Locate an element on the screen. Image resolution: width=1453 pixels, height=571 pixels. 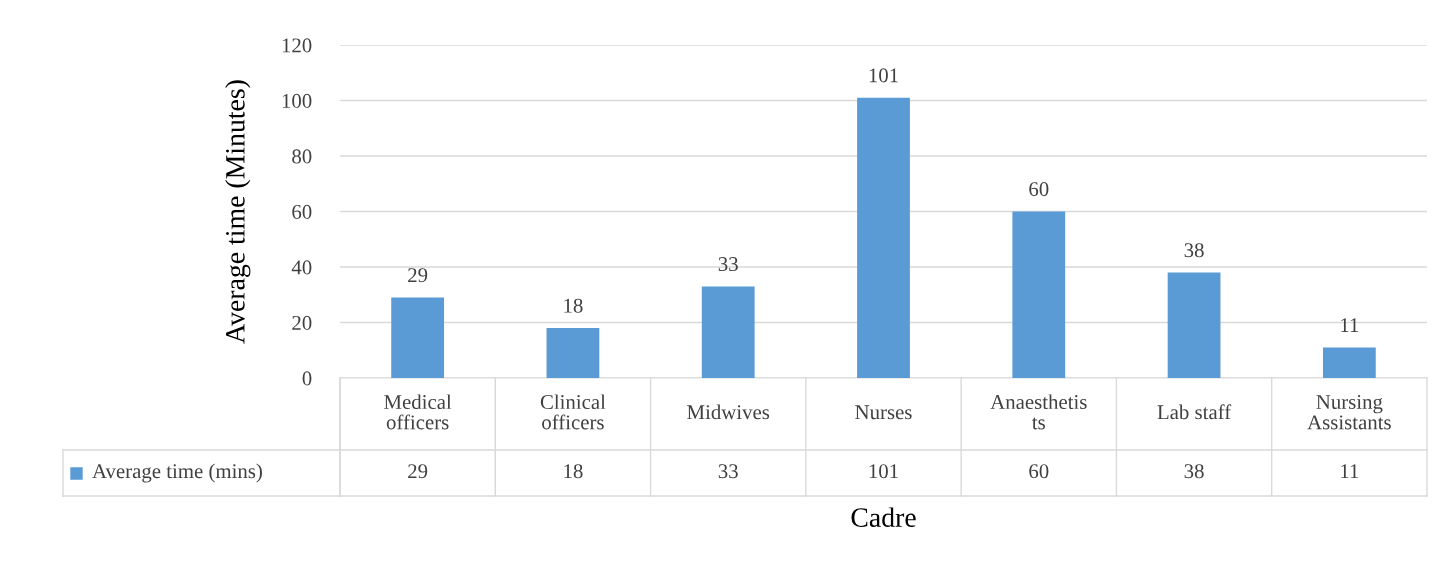
data-label: 38 is located at coordinates (1194, 250).